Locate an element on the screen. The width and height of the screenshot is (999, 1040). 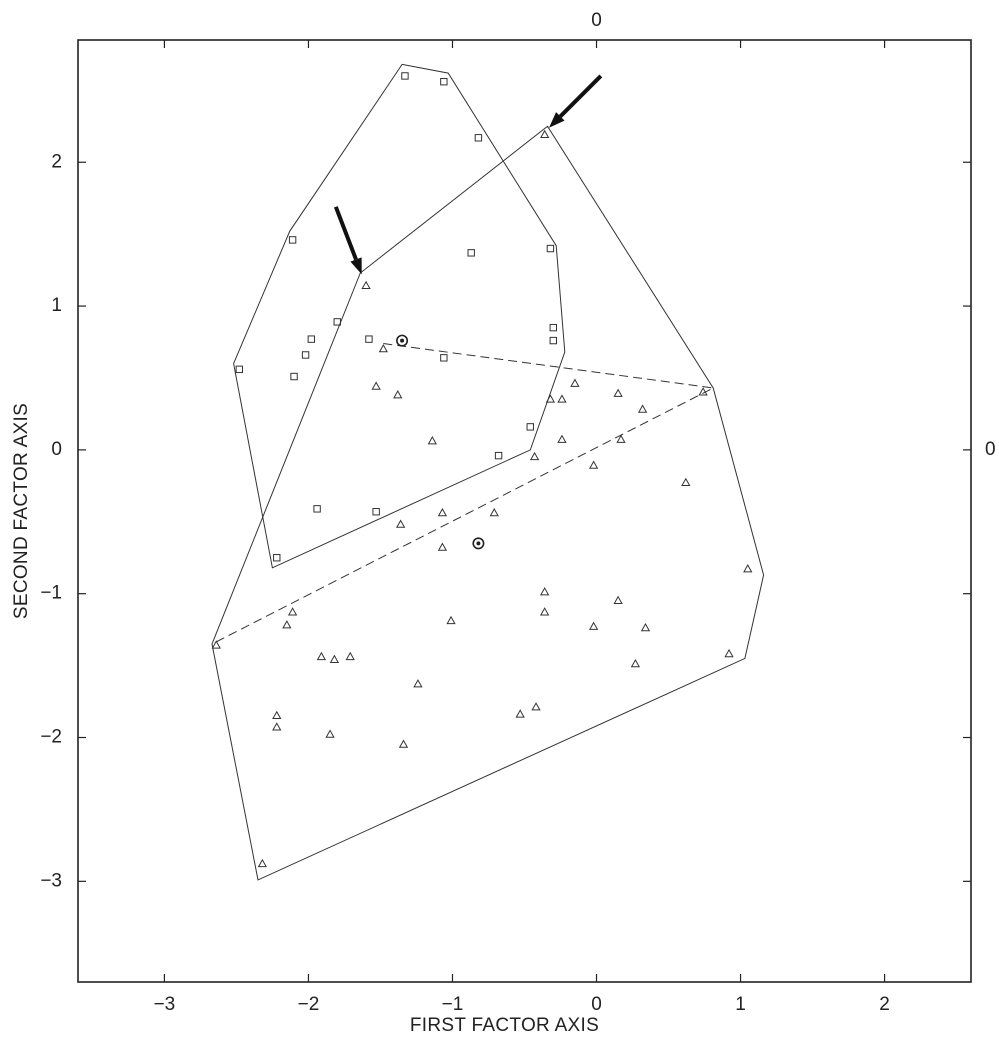
y-tick-label-3: 0 is located at coordinates (56, 449).